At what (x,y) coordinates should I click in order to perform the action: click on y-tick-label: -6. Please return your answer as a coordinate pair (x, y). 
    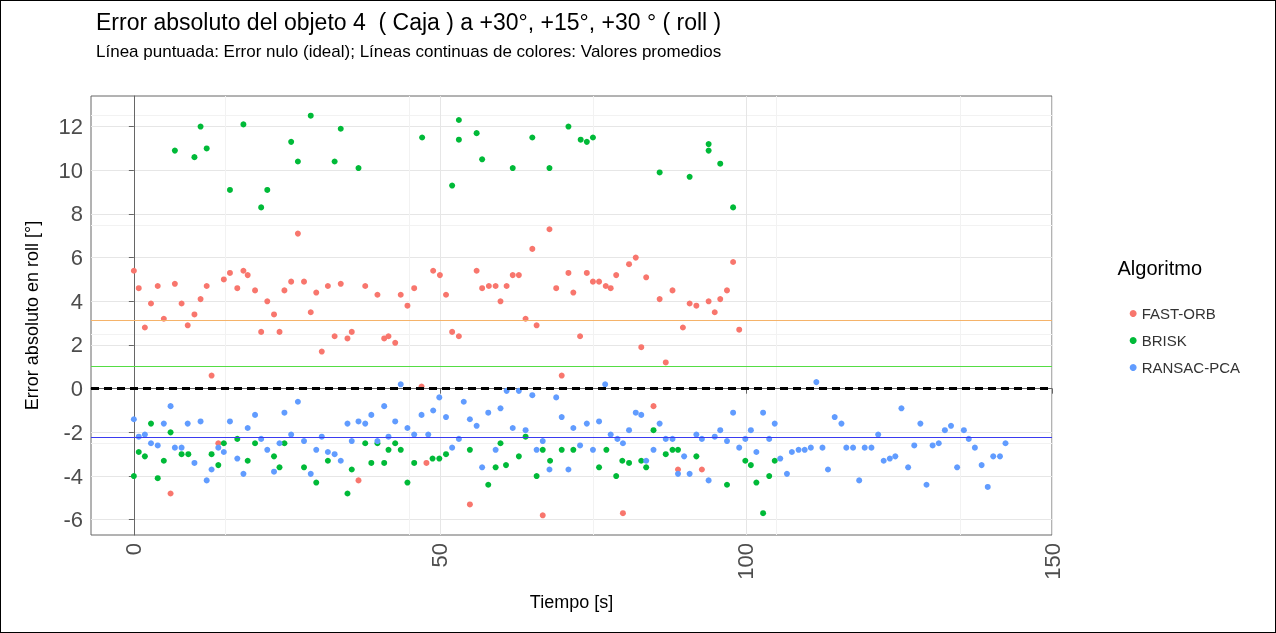
    Looking at the image, I should click on (73, 520).